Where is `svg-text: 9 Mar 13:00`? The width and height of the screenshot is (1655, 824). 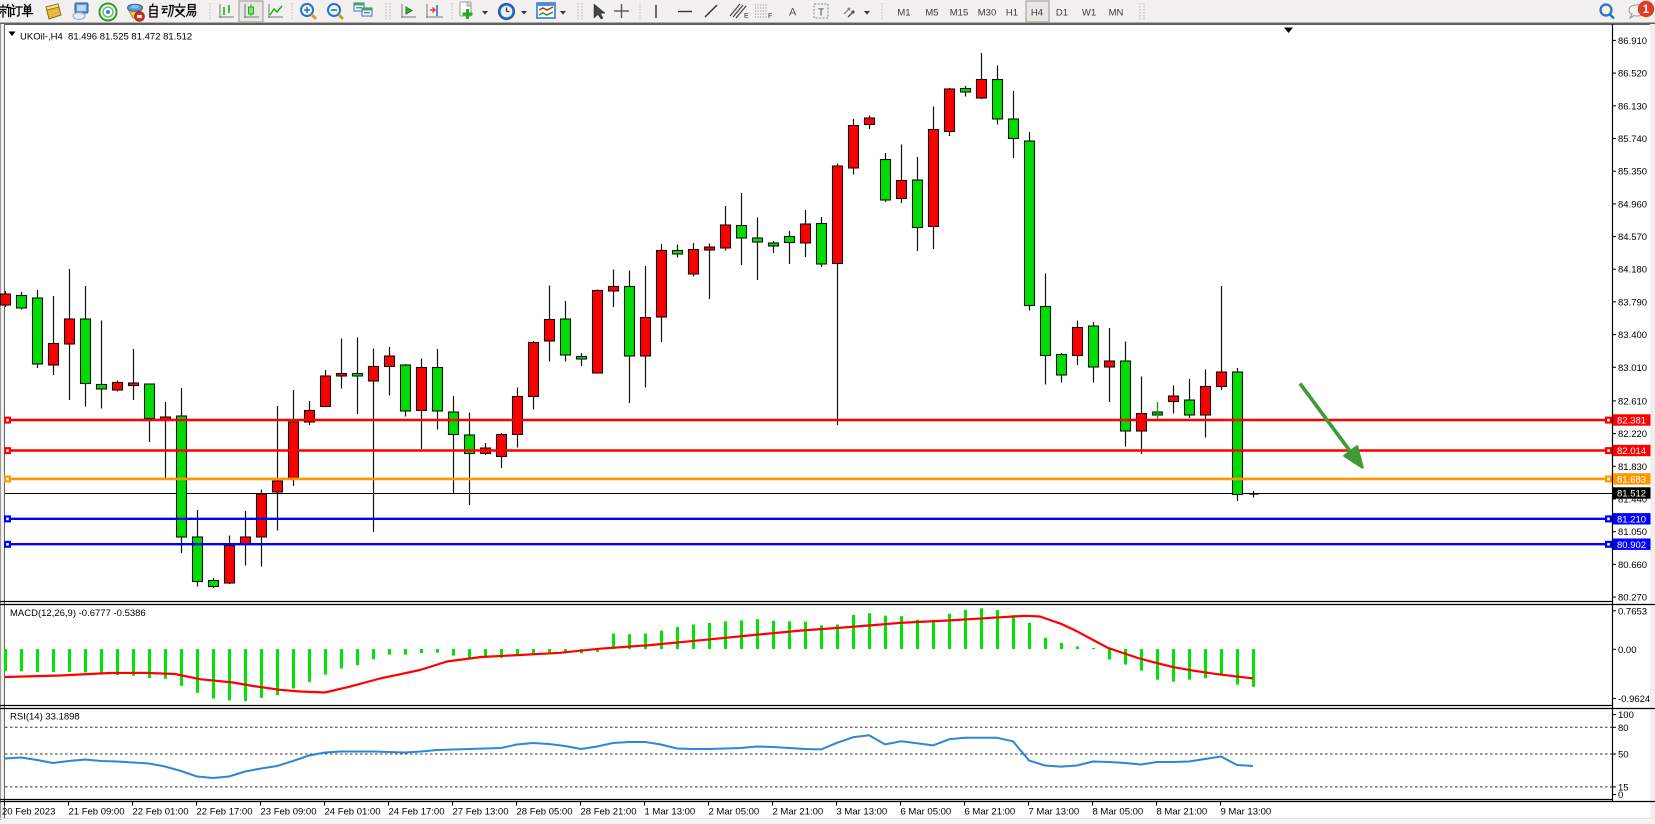
svg-text: 9 Mar 13:00 is located at coordinates (1246, 812).